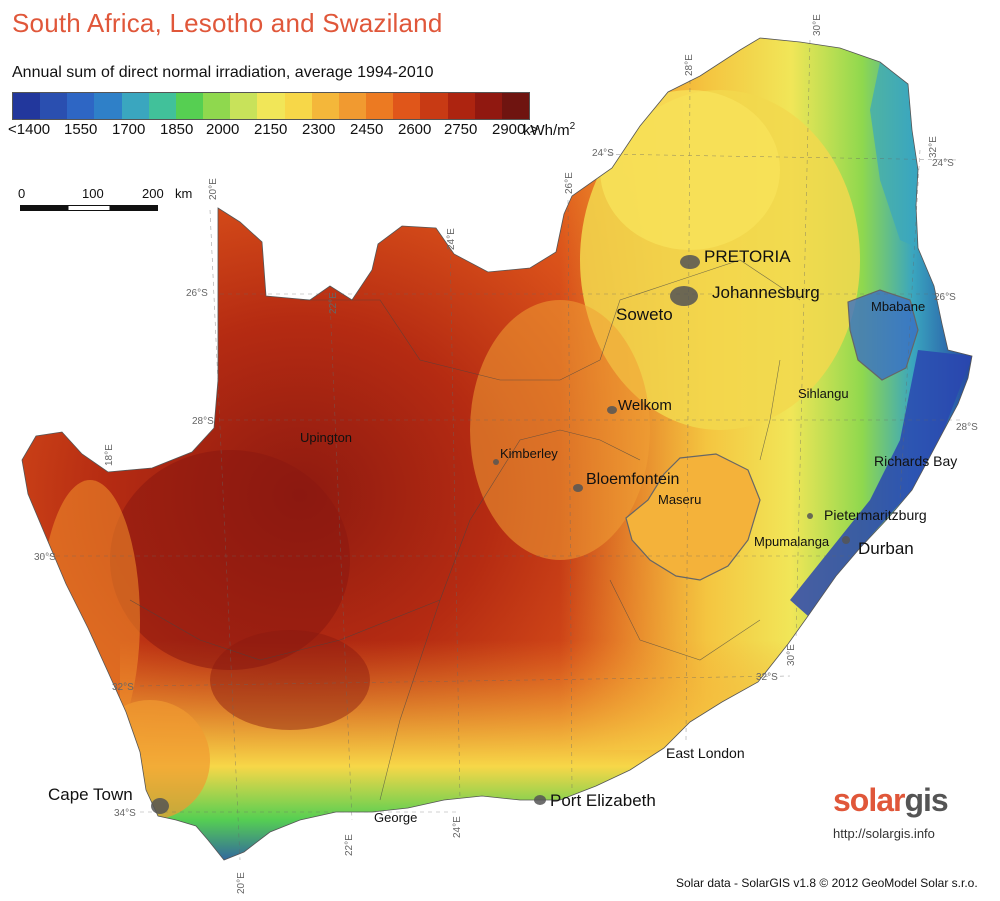 The image size is (1000, 901). I want to click on grid-label-20e-south: 20°E, so click(241, 883).